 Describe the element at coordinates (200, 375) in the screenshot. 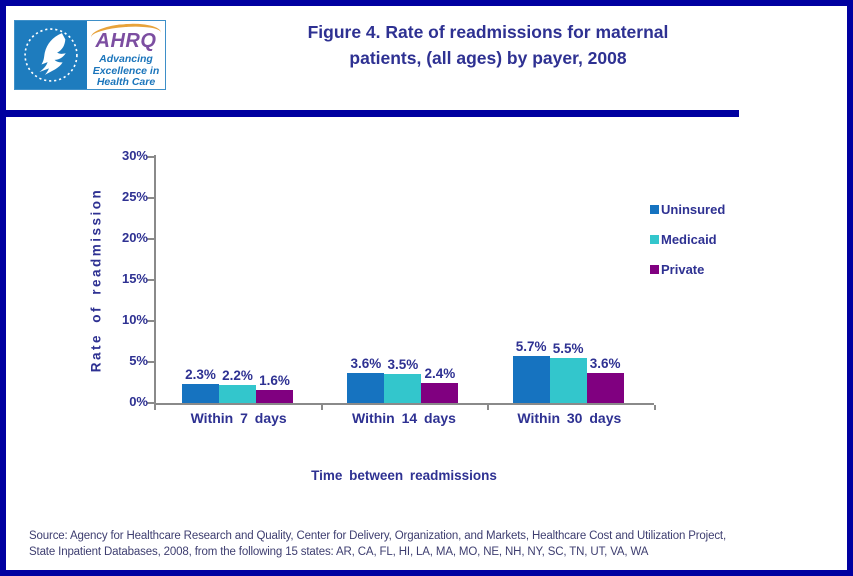

I see `bar-value-label: 2.3%` at that location.